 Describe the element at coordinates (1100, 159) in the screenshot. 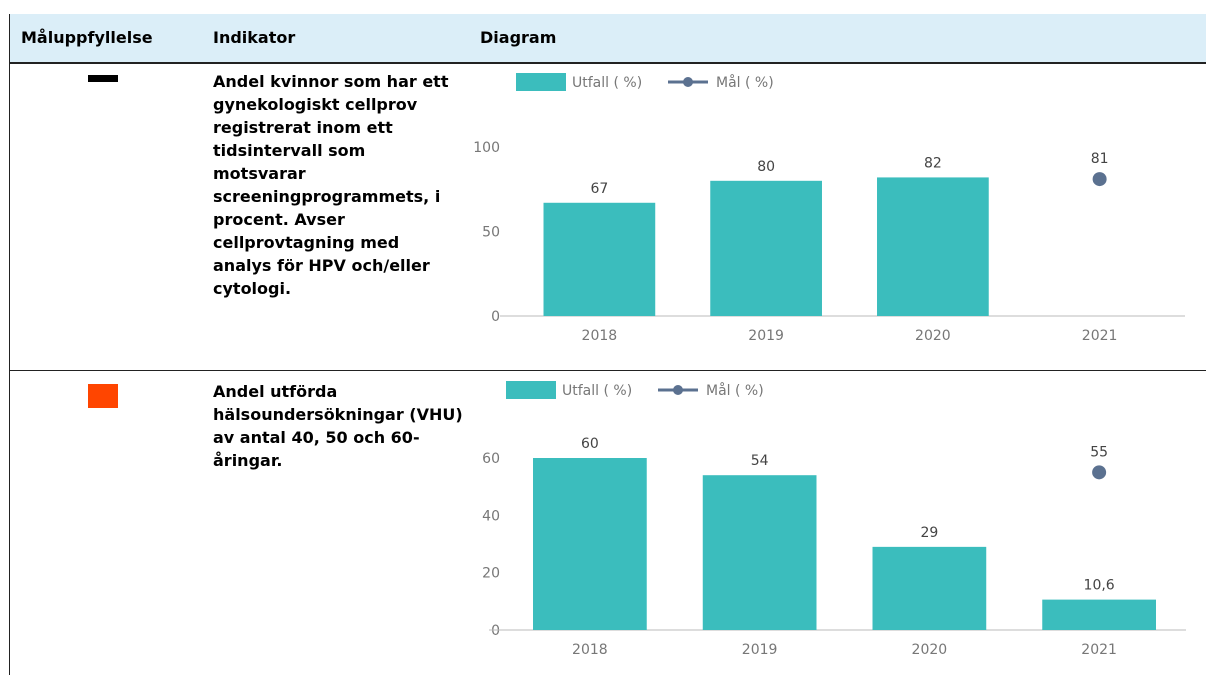

I see `value-label: 81` at that location.